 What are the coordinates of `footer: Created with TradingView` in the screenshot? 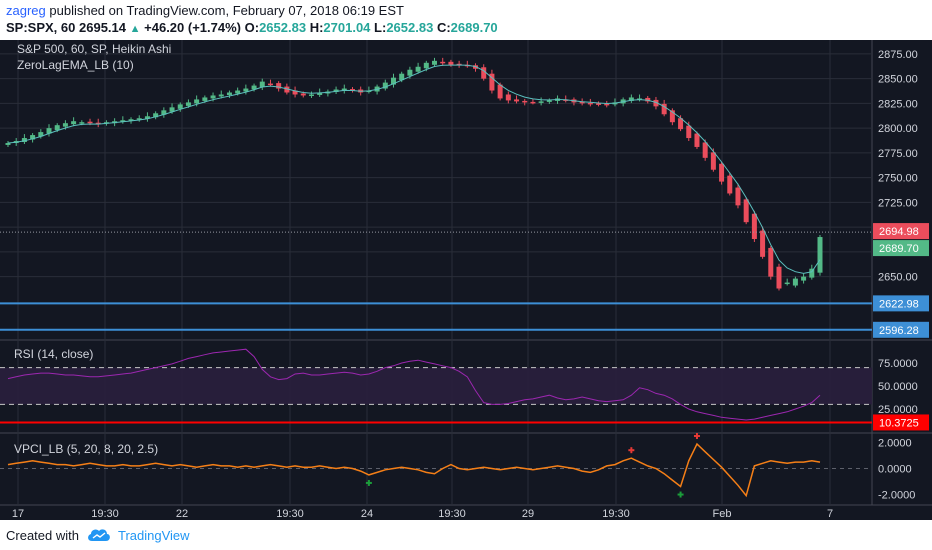 It's located at (466, 535).